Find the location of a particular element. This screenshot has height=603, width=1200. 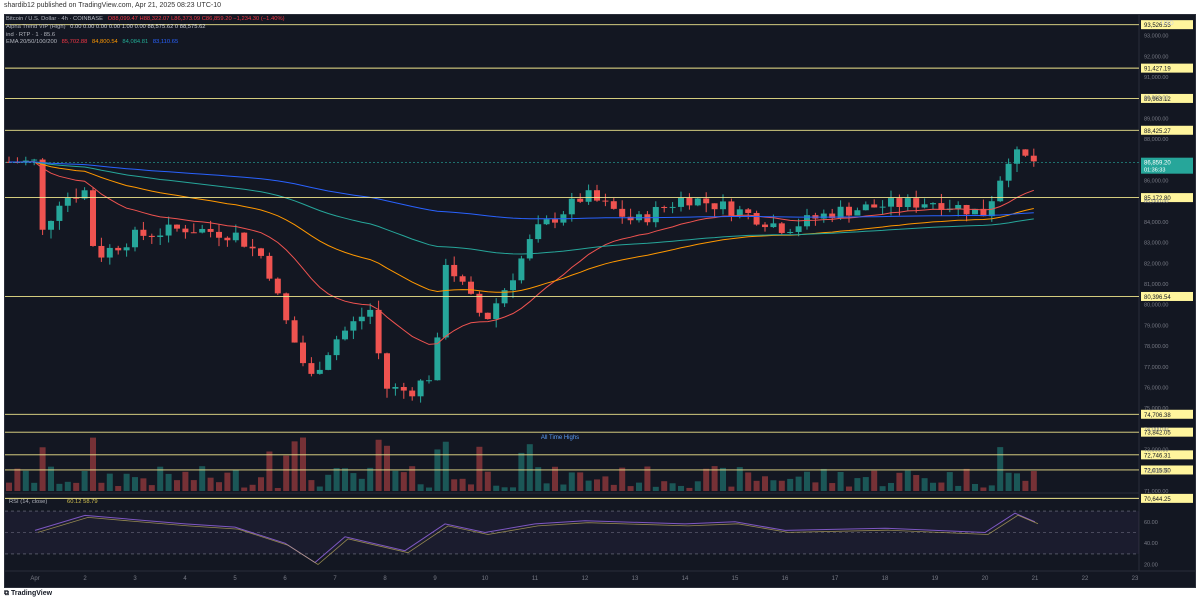

time-axis-label: 21 is located at coordinates (1035, 579).